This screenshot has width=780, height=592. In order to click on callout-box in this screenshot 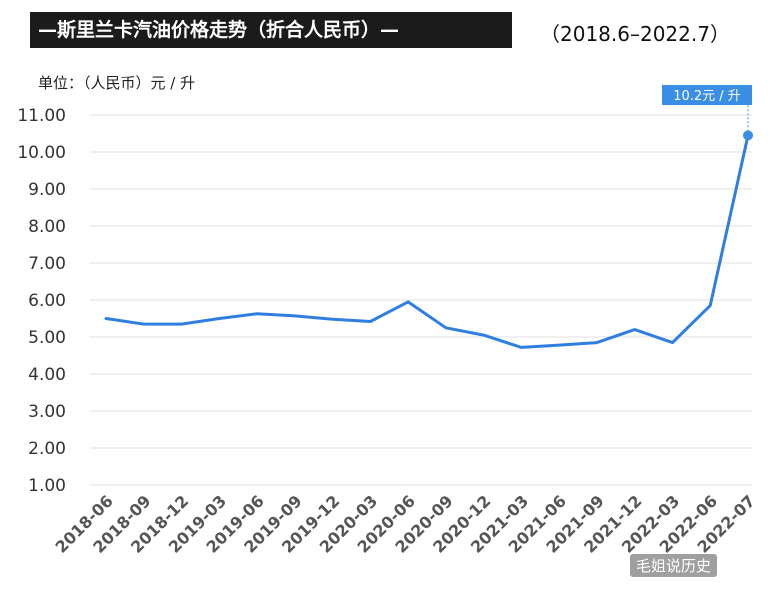, I will do `click(707, 95)`.